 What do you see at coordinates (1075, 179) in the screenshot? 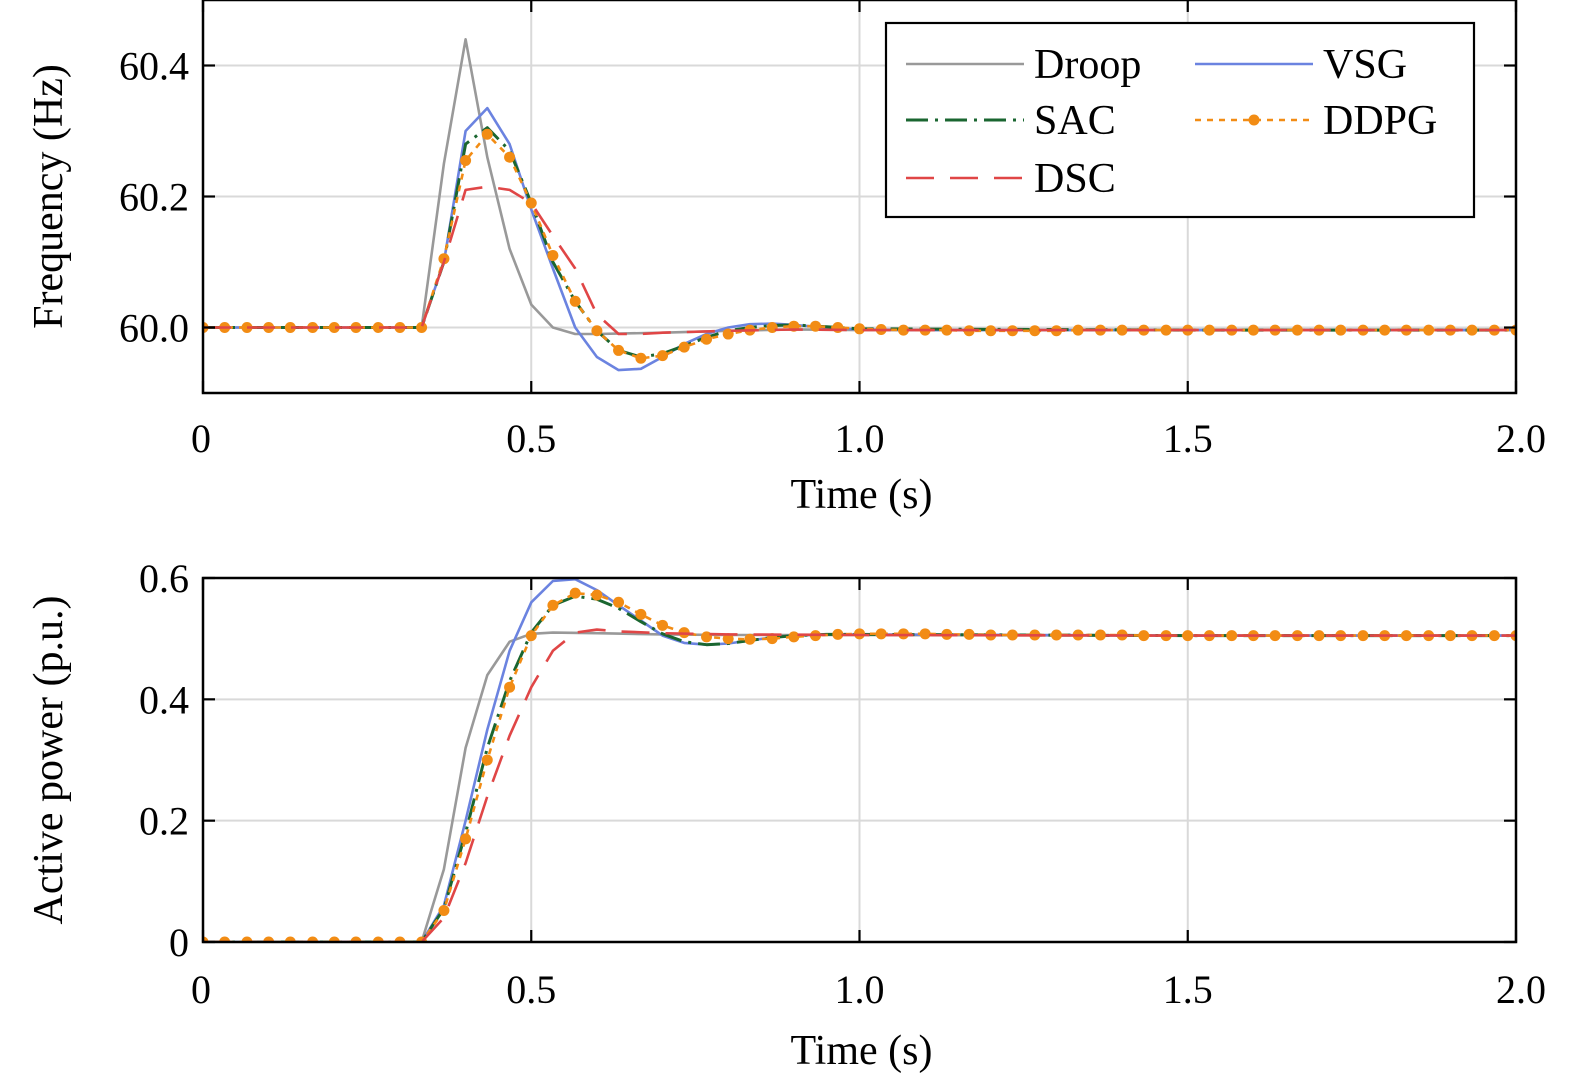
I see `legend-label-dsc: DSC` at bounding box center [1075, 179].